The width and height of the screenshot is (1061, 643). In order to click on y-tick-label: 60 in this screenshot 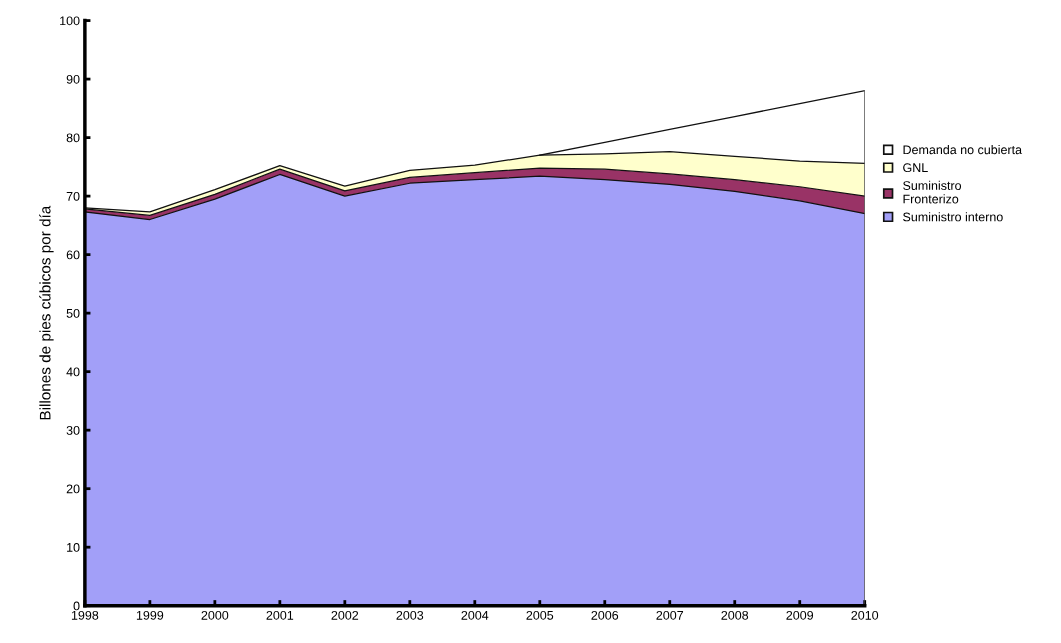, I will do `click(73, 255)`.